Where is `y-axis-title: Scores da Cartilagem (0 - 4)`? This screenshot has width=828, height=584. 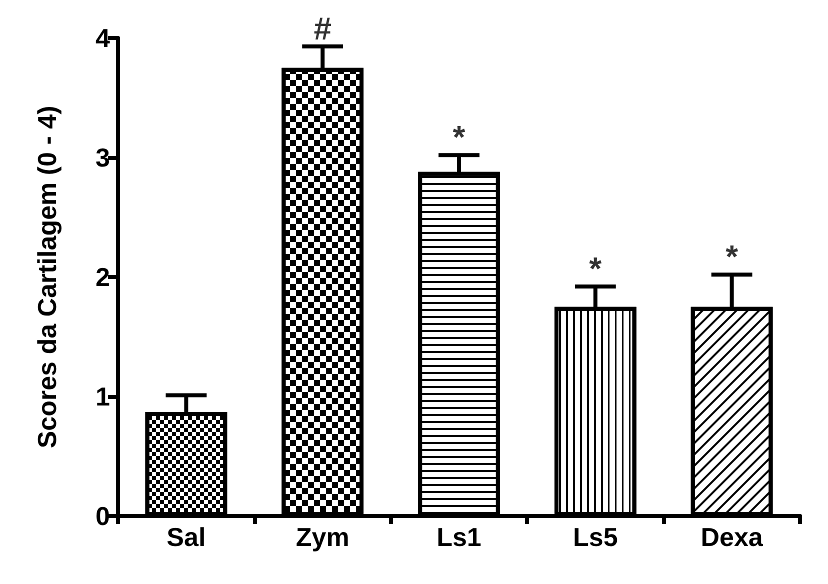
y-axis-title: Scores da Cartilagem (0 - 4) is located at coordinates (47, 277).